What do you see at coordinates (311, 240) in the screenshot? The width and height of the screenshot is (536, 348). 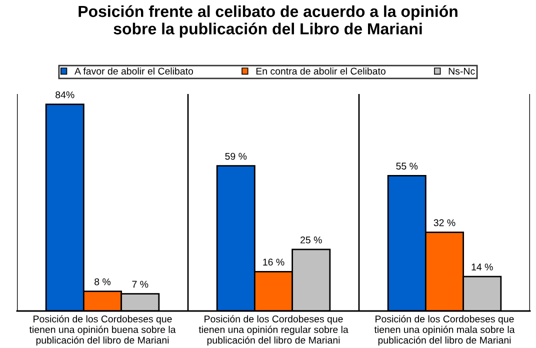 I see `data-label: 25 %` at bounding box center [311, 240].